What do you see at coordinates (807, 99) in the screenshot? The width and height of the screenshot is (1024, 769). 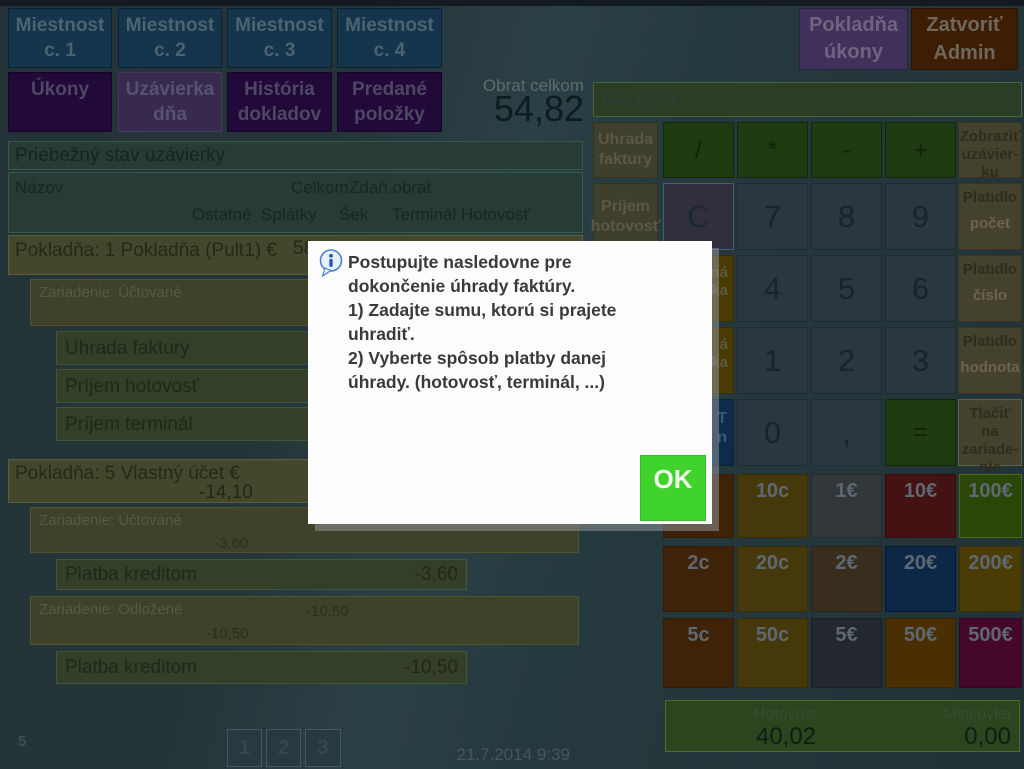 I see `amount-input: FA.1234` at bounding box center [807, 99].